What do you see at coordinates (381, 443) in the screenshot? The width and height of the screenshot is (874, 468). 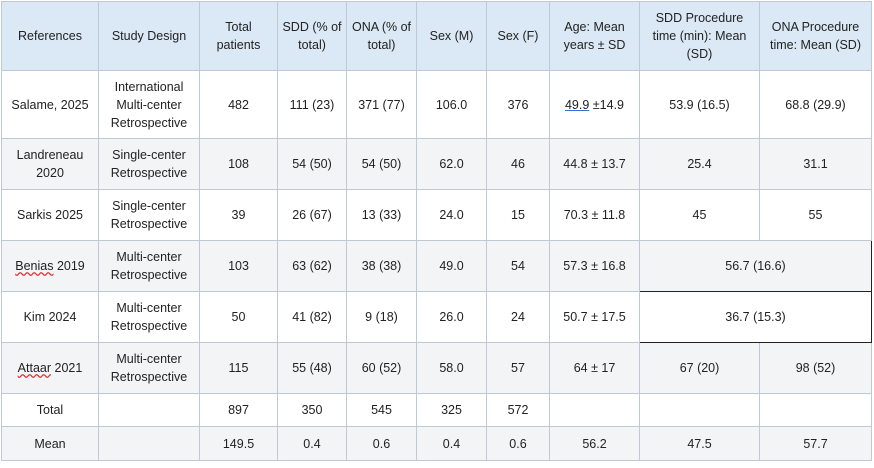 I see `cell-ona: 0.6` at bounding box center [381, 443].